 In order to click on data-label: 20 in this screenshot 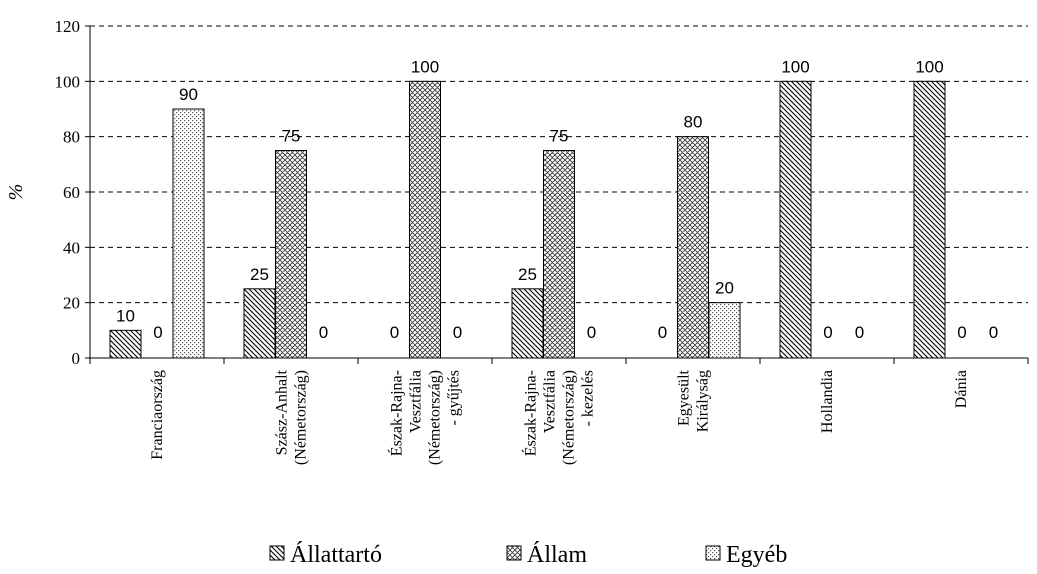, I will do `click(724, 288)`.